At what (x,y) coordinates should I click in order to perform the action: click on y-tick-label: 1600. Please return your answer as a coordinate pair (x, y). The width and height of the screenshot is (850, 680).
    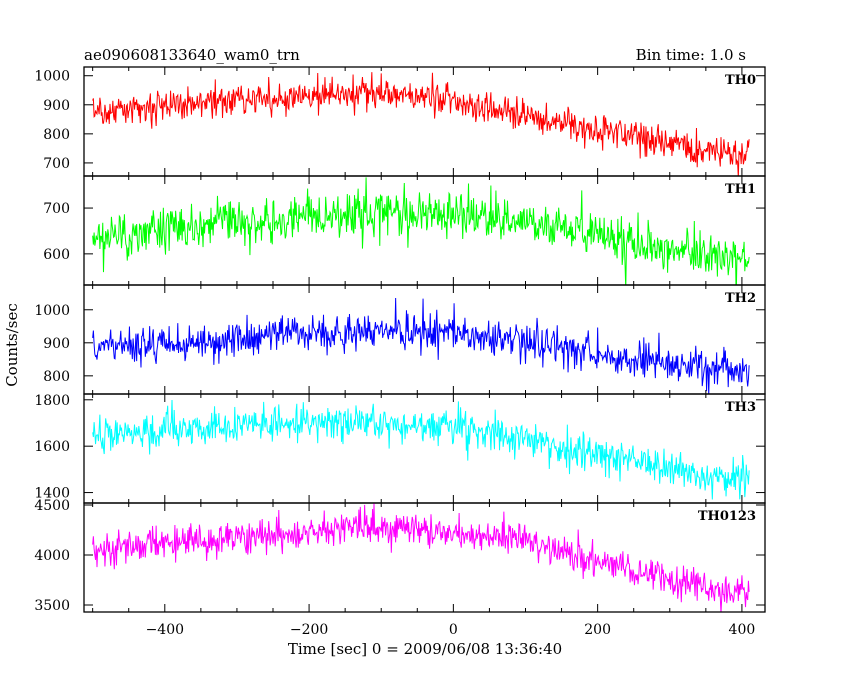
    Looking at the image, I should click on (52, 447).